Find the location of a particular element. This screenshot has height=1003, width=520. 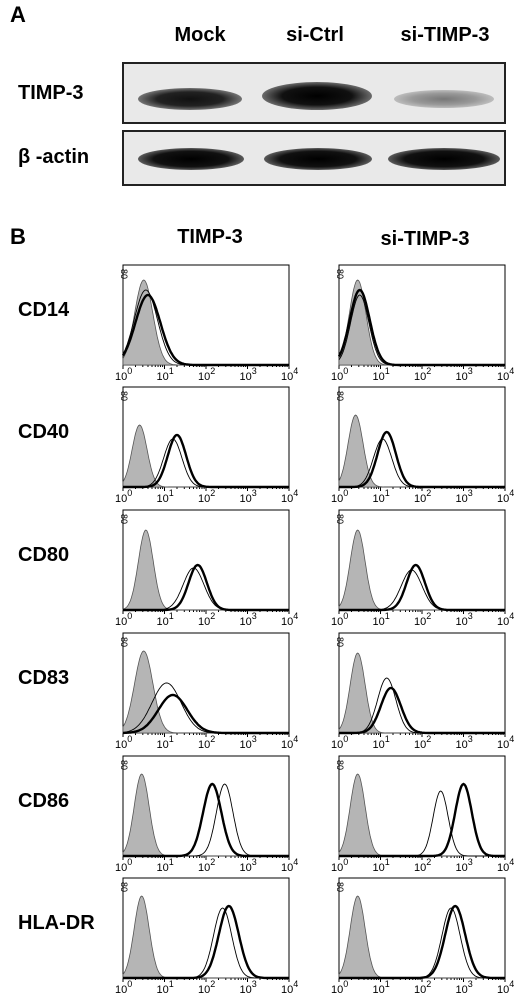

lane-label-si-timp3: si-TIMP-3 is located at coordinates (445, 35).